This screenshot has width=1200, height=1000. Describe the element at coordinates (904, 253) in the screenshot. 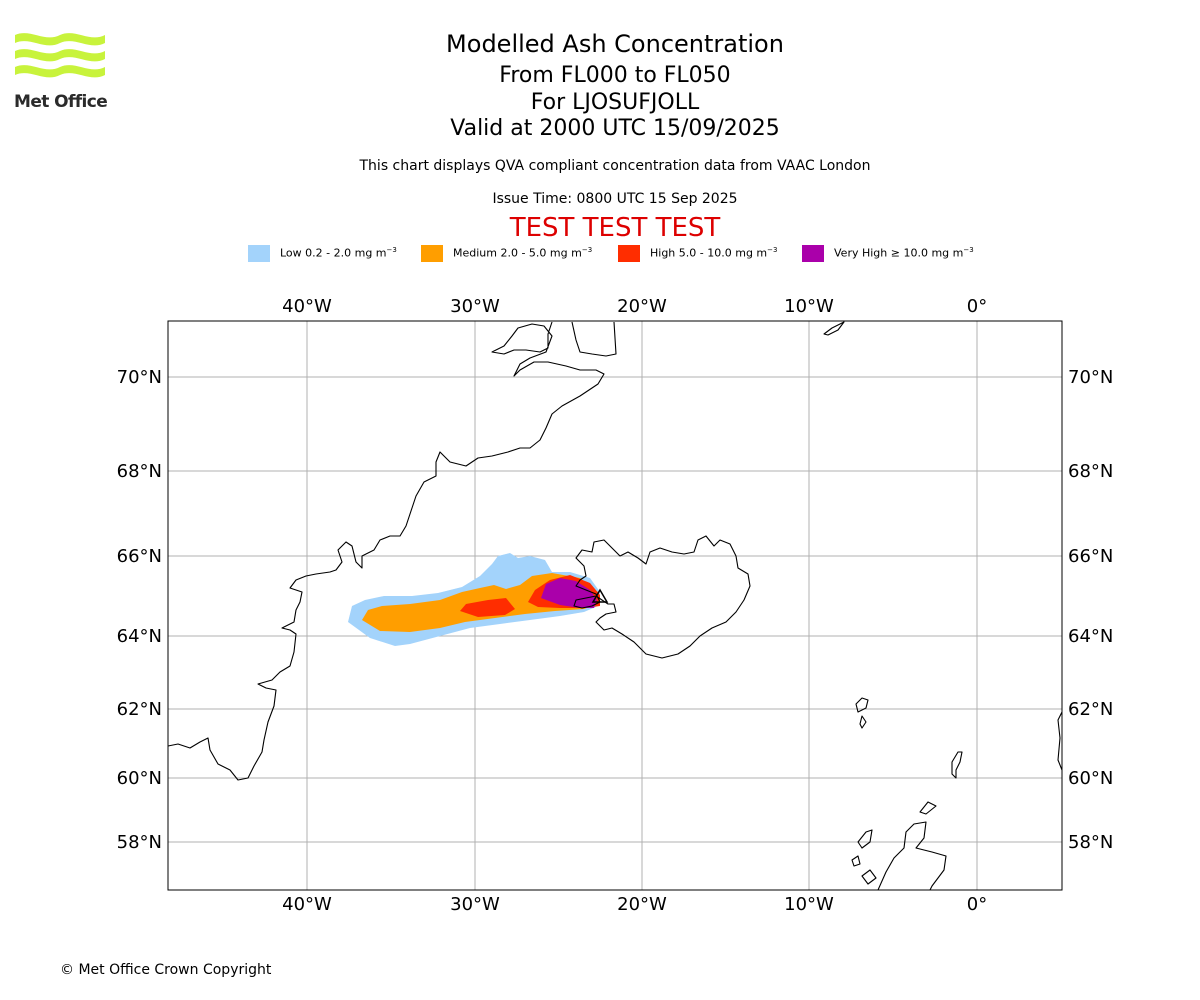

I see `legend-label-very-high: Very High ≥ 10.0 mg m−3` at that location.